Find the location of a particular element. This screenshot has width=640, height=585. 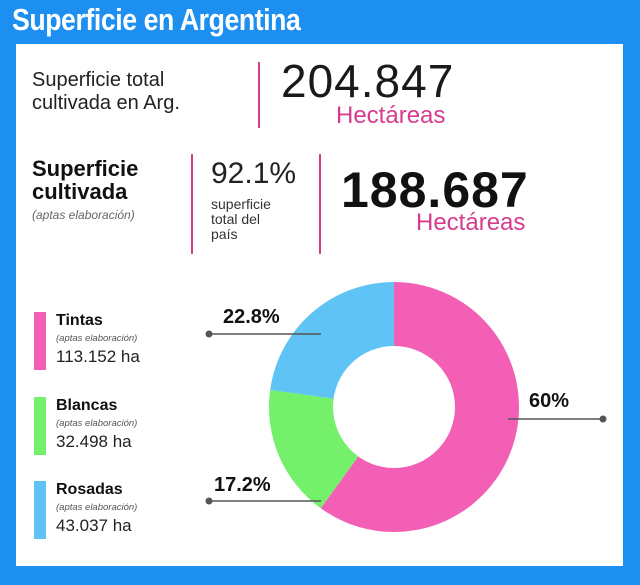

legend-name-tintas: Tintas is located at coordinates (79, 320).